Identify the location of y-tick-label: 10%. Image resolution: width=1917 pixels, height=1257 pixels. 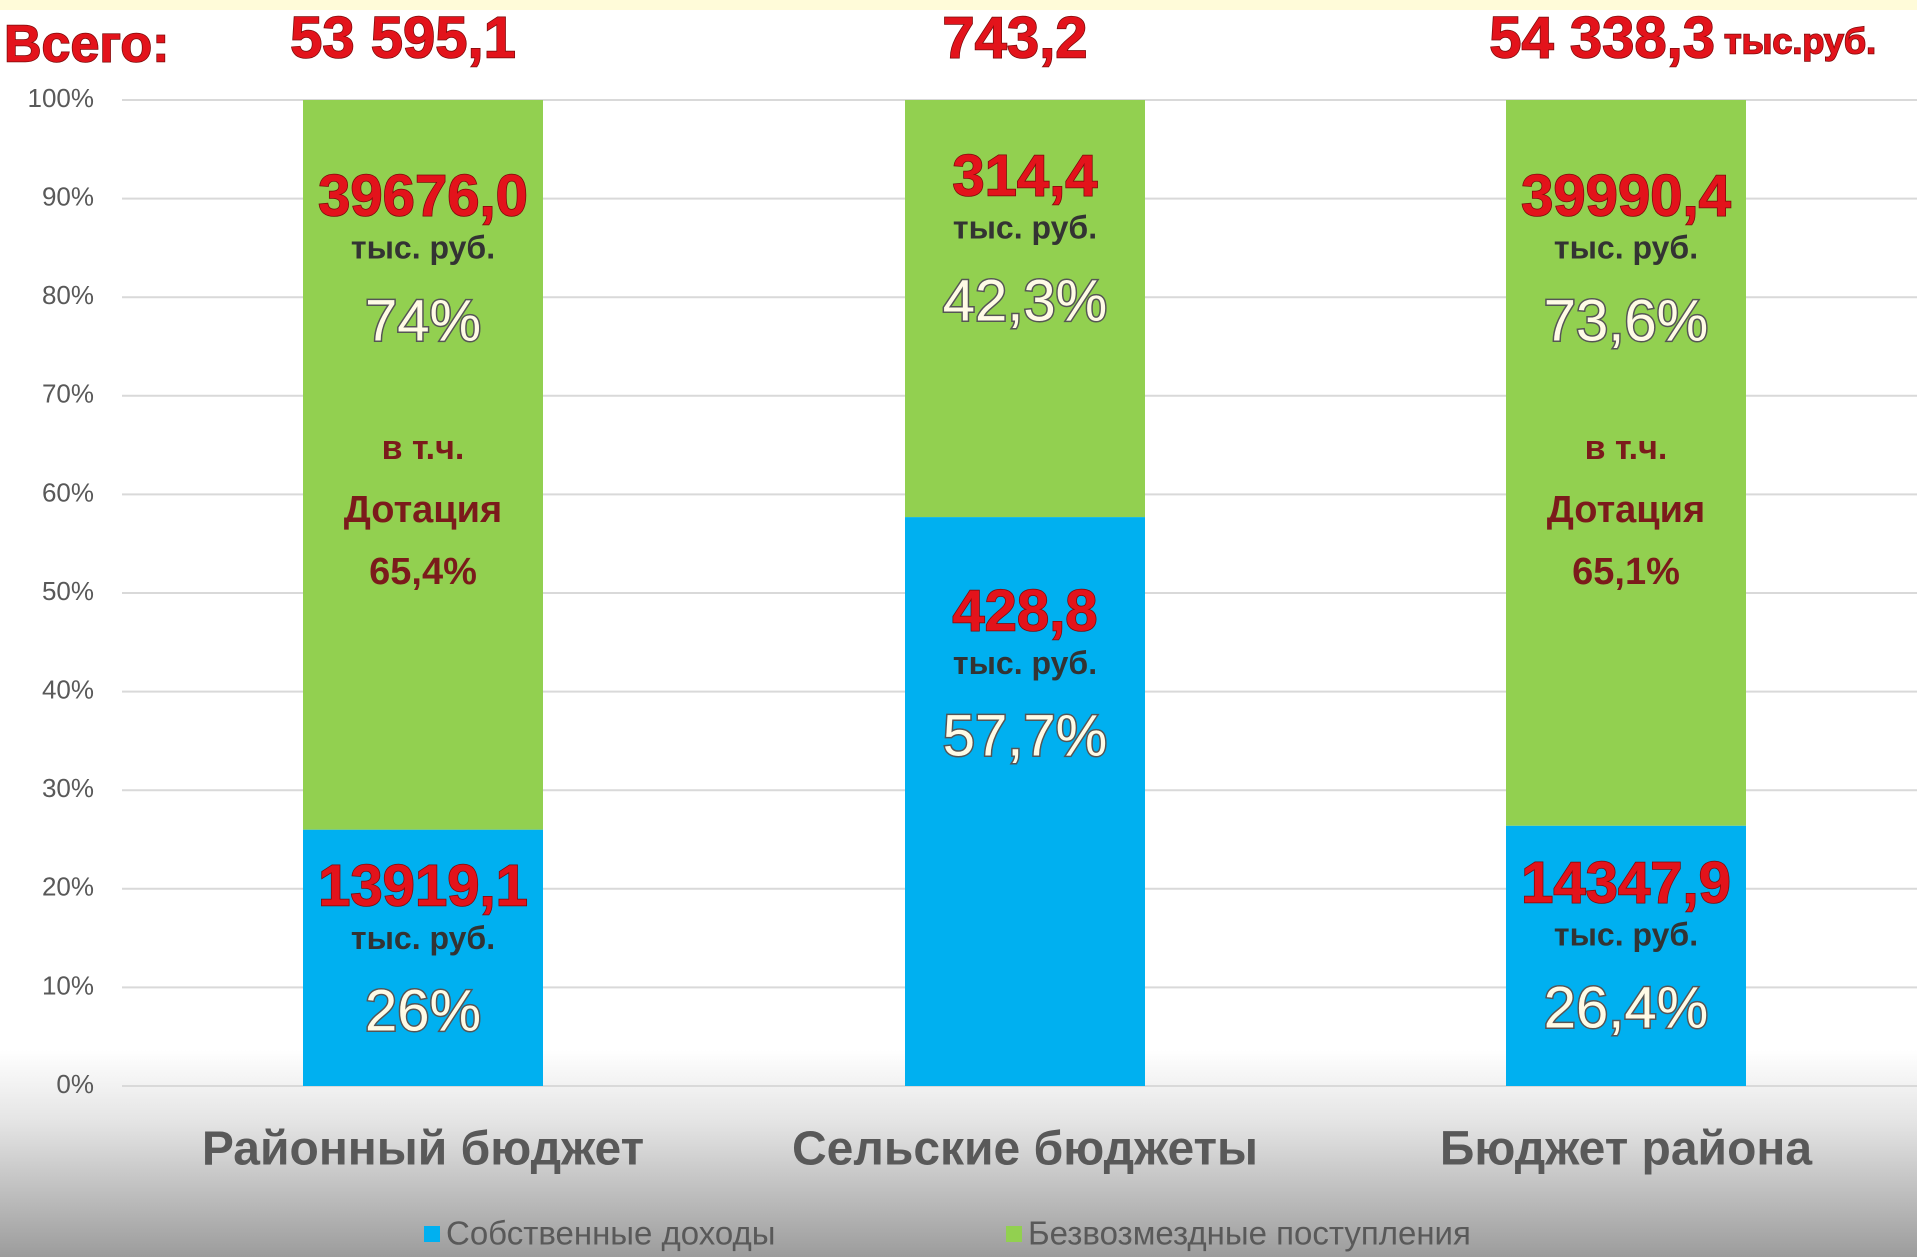
(68, 985).